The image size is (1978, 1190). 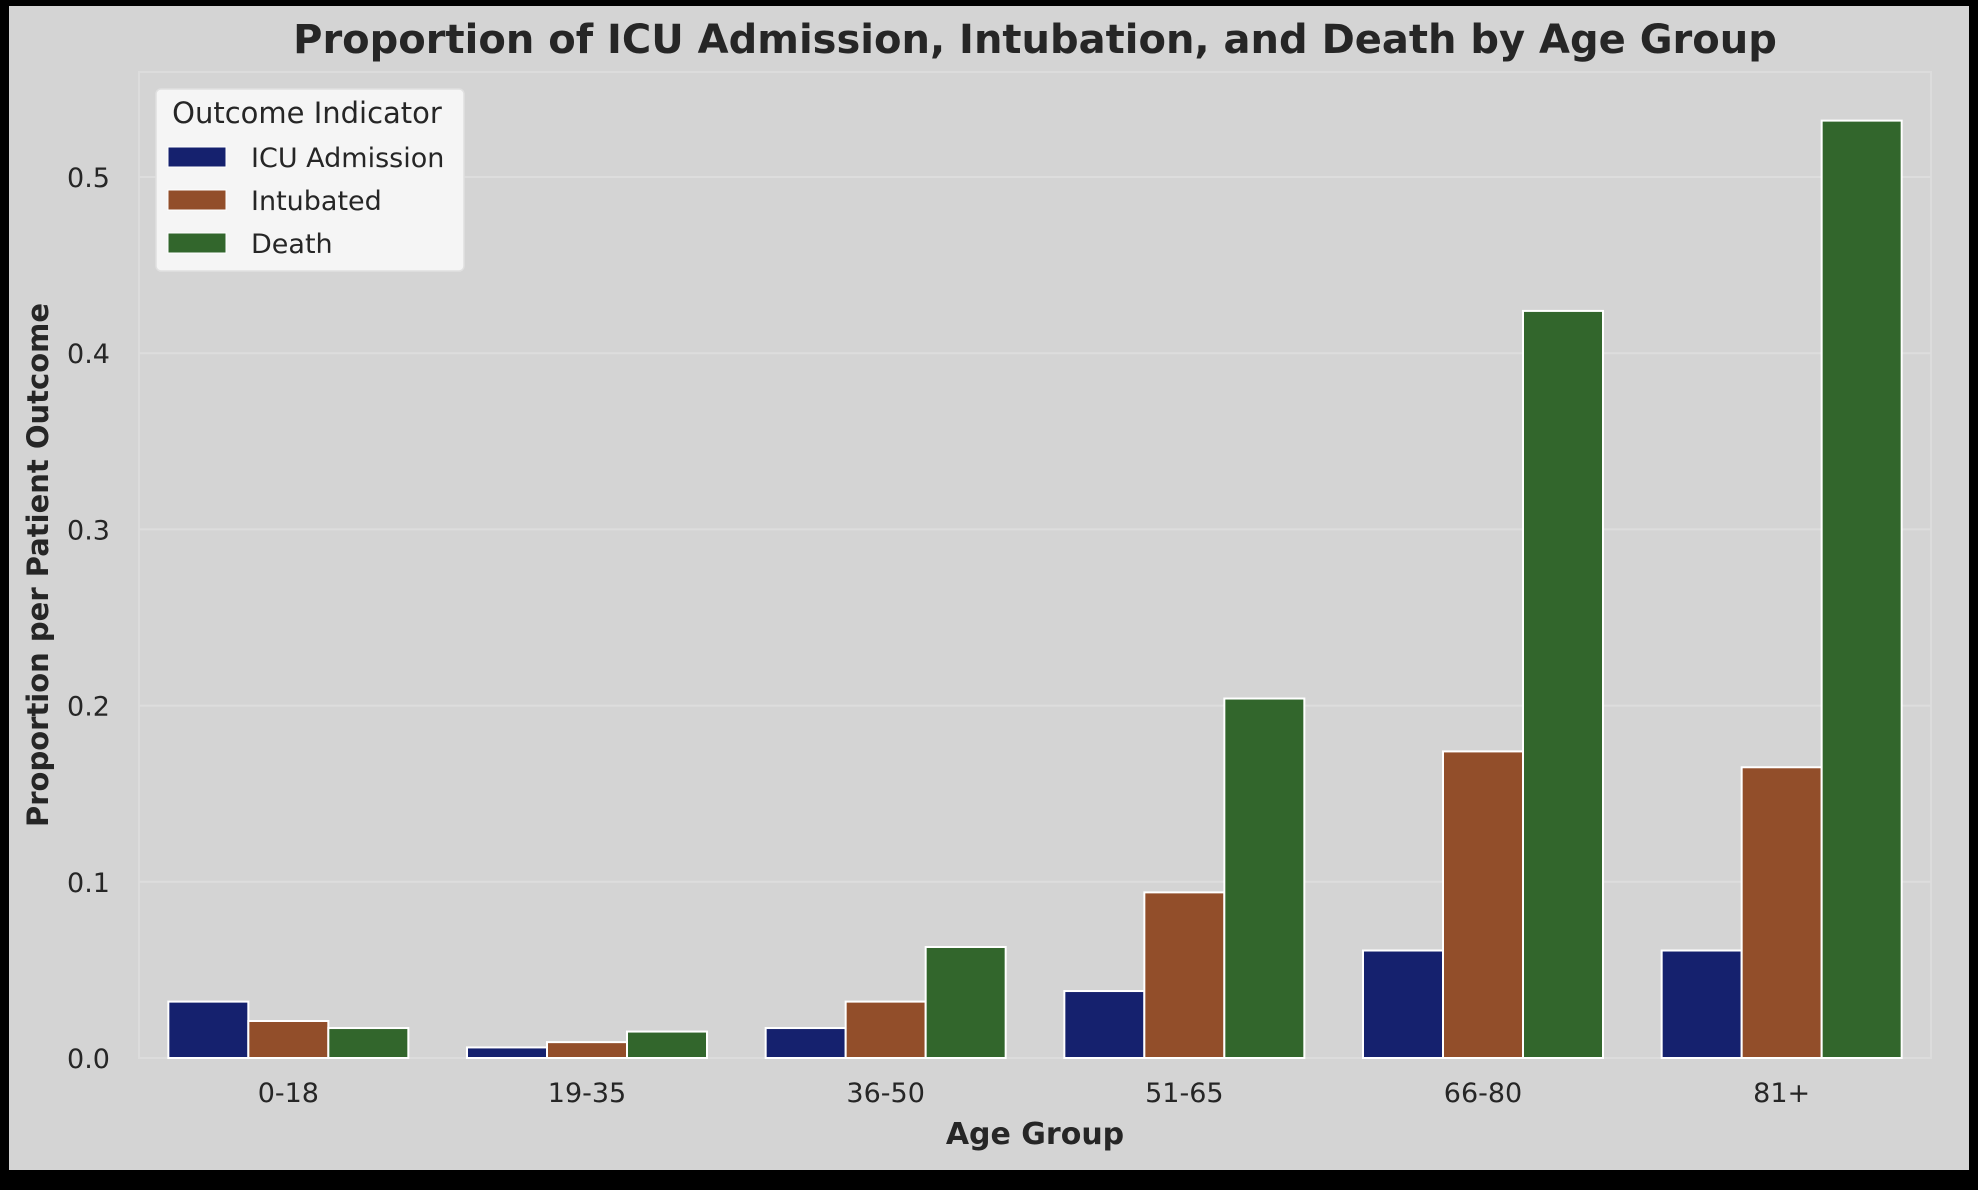 What do you see at coordinates (1483, 1093) in the screenshot?
I see `x-tick-label: 66-80` at bounding box center [1483, 1093].